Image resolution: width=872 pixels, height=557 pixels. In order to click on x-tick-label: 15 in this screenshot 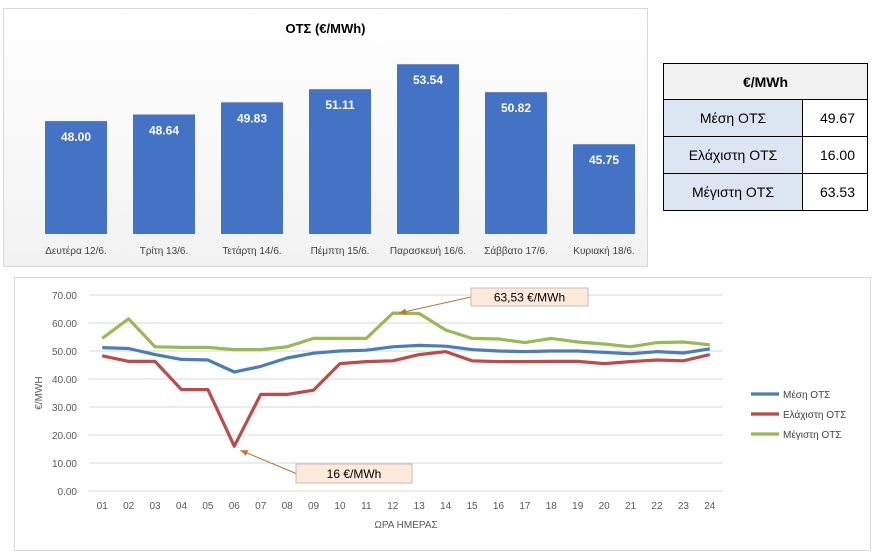, I will do `click(472, 506)`.